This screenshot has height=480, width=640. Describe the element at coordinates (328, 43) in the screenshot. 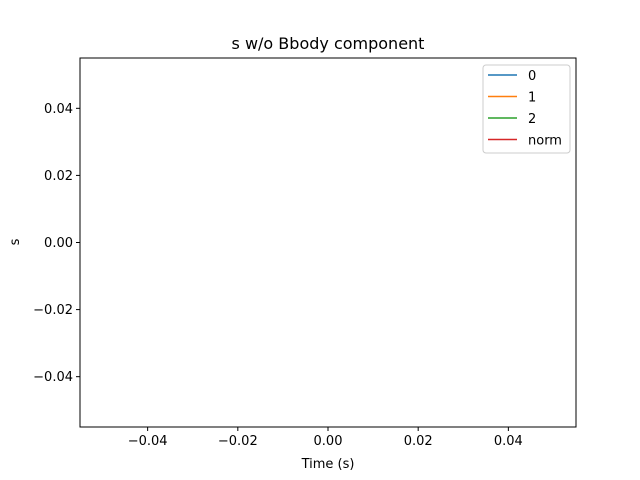

I see `chart-title: s w/o Bbody component` at that location.